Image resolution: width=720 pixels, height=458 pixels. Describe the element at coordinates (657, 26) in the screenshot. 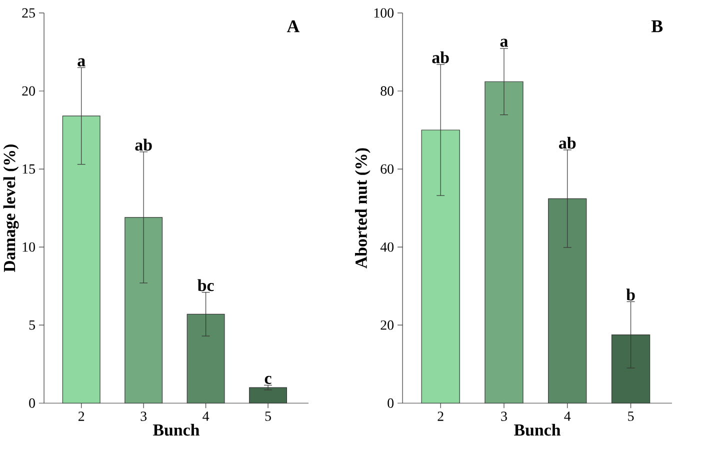

I see `chart-title: B` at that location.